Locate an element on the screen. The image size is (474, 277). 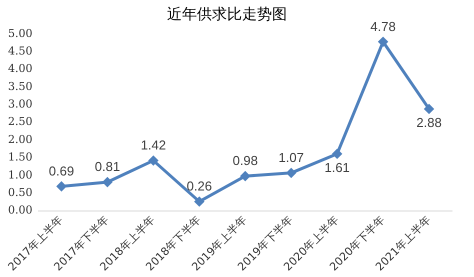
y-tick-label: 5.00 is located at coordinates (20, 33).